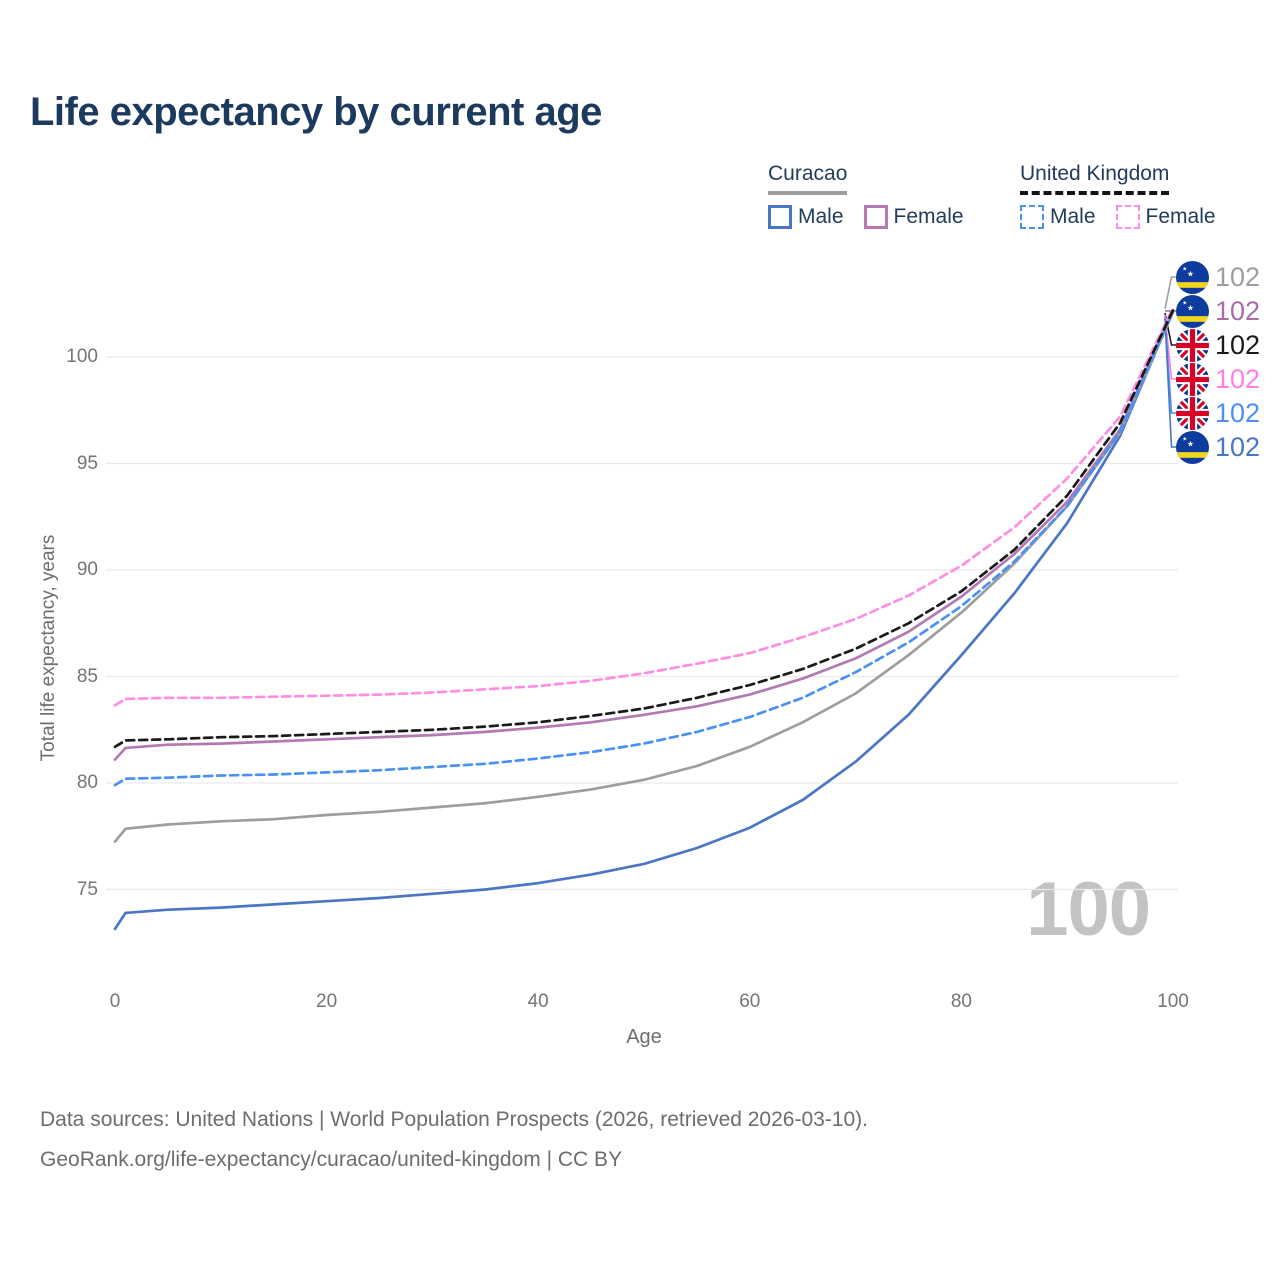 This screenshot has height=1280, width=1280. I want to click on y-tick-75: 75, so click(87, 889).